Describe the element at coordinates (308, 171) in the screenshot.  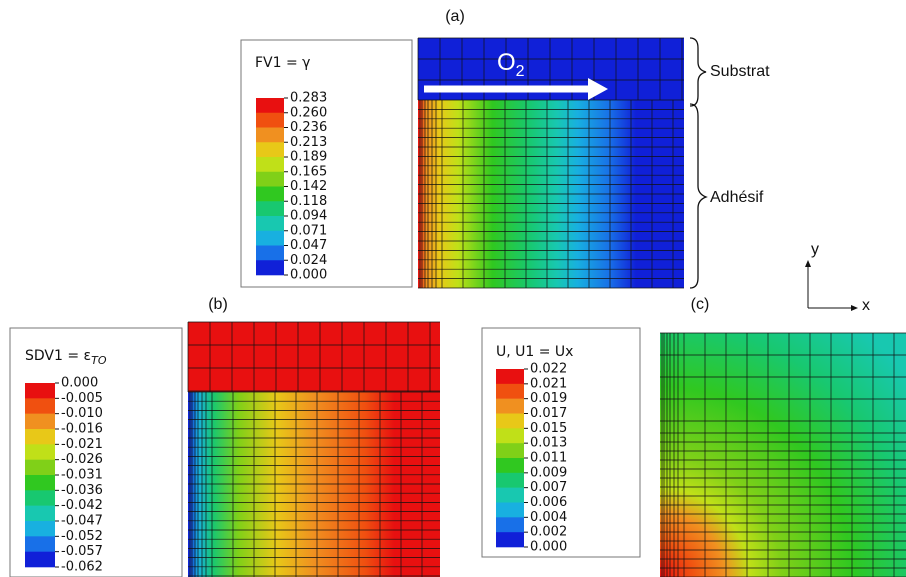
I see `legend-value: 0.165` at that location.